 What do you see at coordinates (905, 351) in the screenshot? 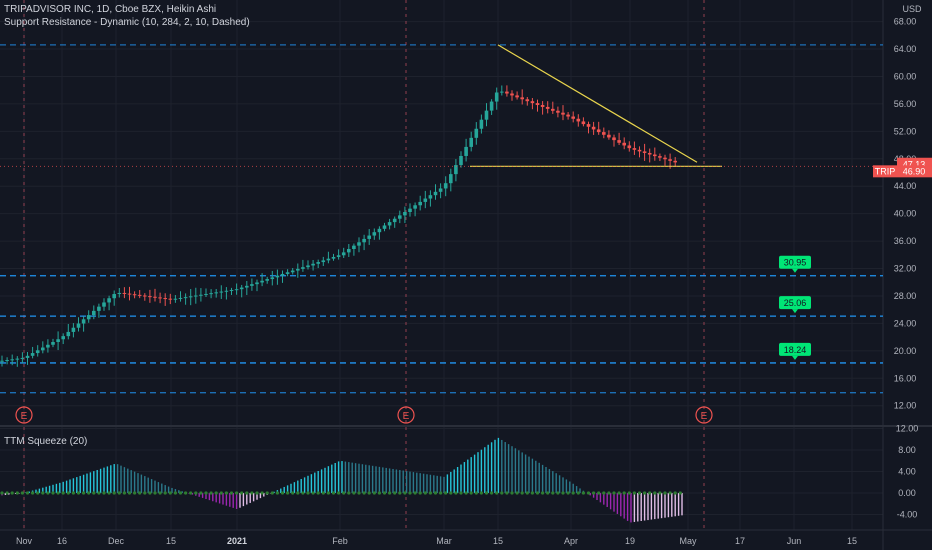
I see `price-tick-label: 20.00` at bounding box center [905, 351].